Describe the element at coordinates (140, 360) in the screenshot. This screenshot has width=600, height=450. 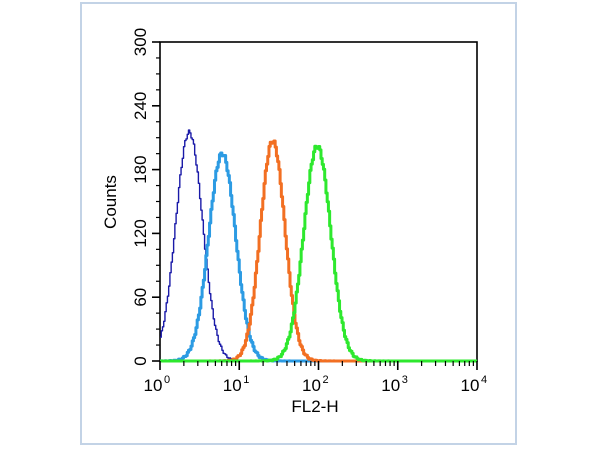
I see `y-tick-label: 0` at that location.